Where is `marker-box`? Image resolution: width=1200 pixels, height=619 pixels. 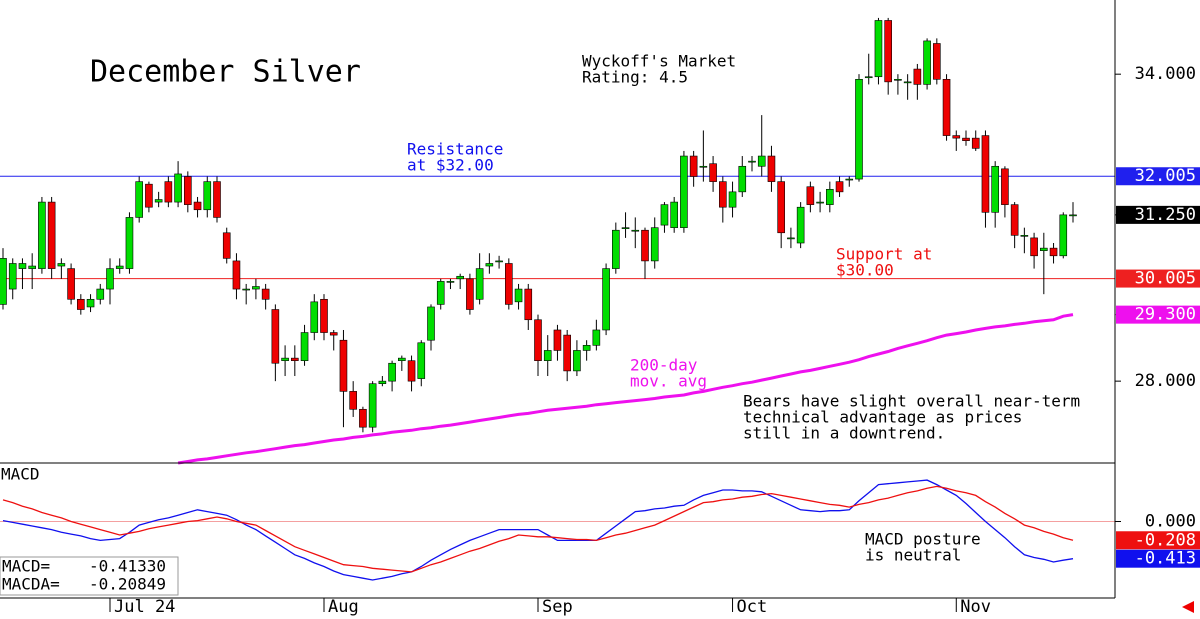
marker-box is located at coordinates (1158, 214).